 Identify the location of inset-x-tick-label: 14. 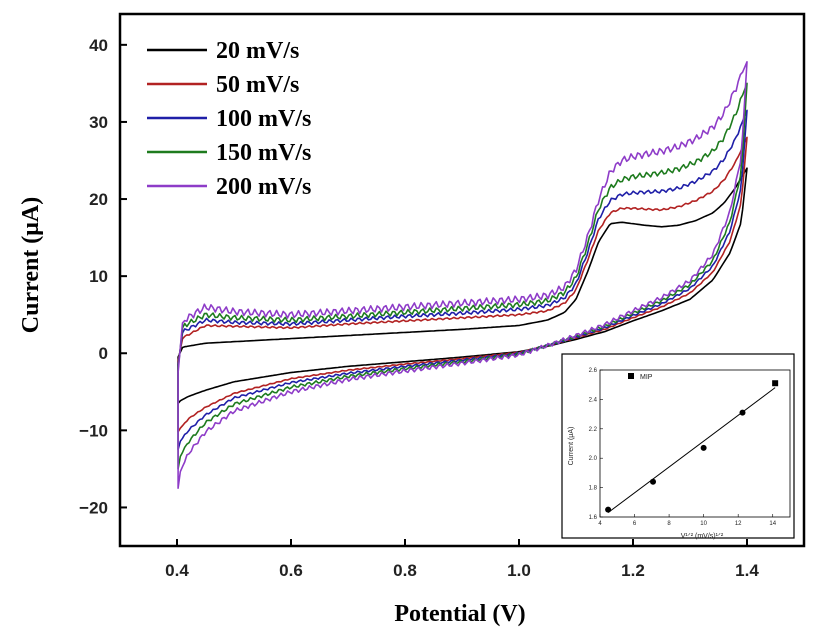
(772, 524).